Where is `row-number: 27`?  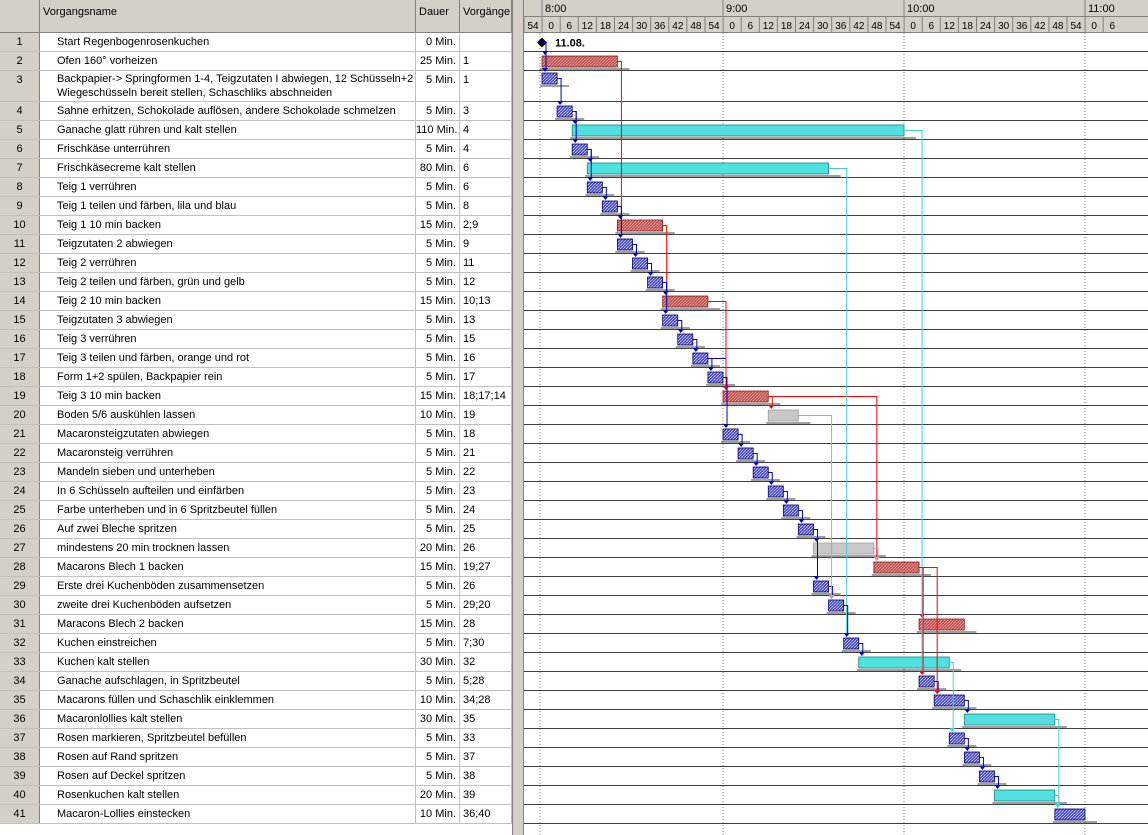
row-number: 27 is located at coordinates (20, 548).